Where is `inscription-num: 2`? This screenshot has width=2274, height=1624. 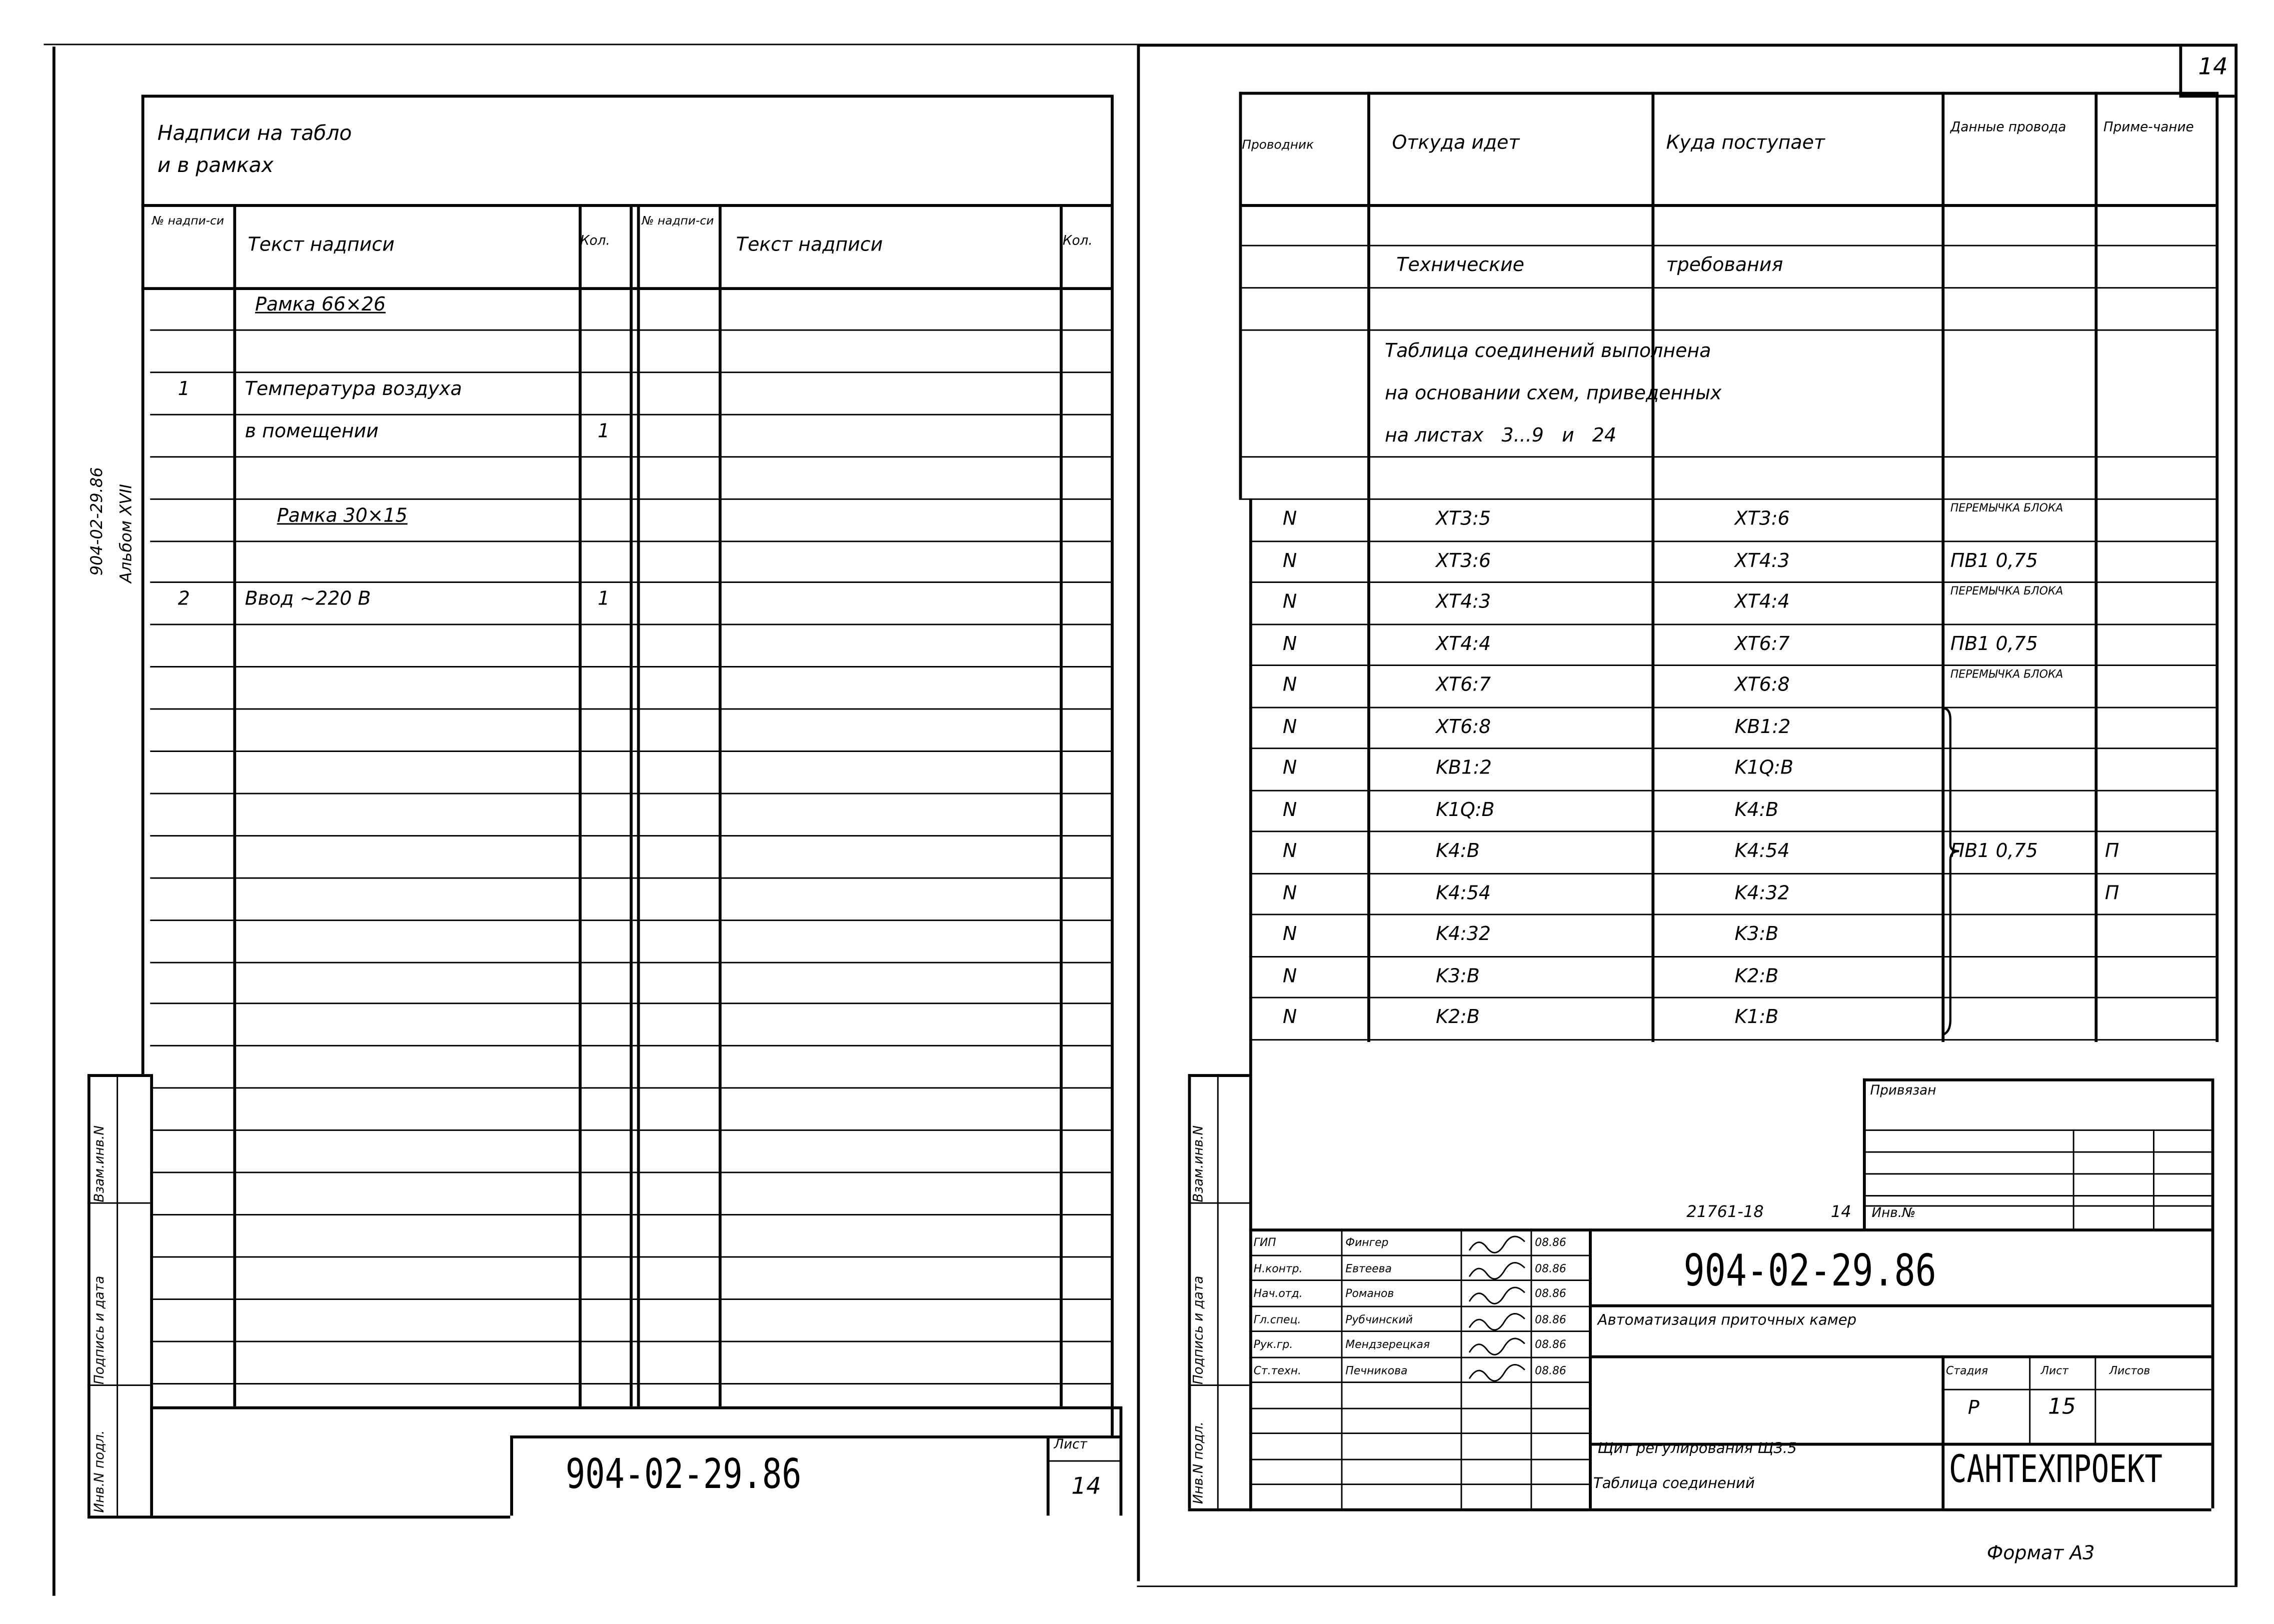 inscription-num: 2 is located at coordinates (184, 600).